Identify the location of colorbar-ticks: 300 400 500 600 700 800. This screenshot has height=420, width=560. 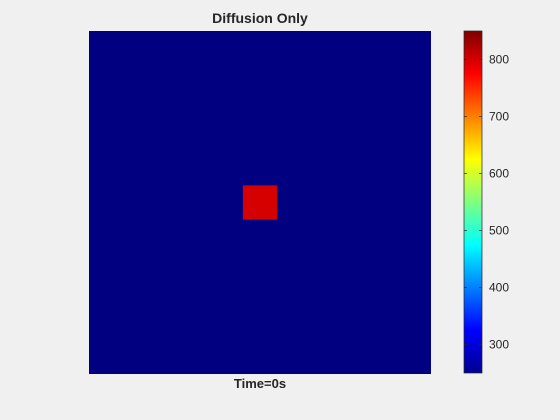
(486, 202).